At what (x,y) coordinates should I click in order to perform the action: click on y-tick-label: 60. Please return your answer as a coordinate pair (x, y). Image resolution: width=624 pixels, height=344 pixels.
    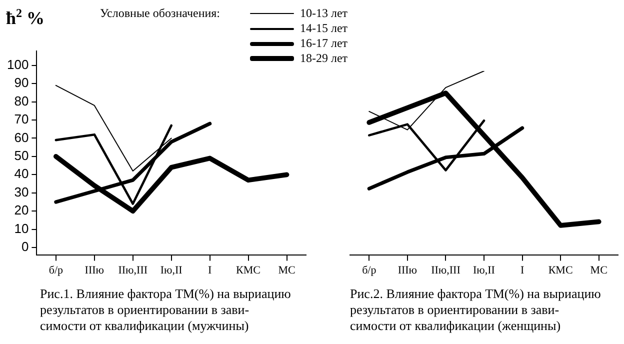
    Looking at the image, I should click on (21, 137).